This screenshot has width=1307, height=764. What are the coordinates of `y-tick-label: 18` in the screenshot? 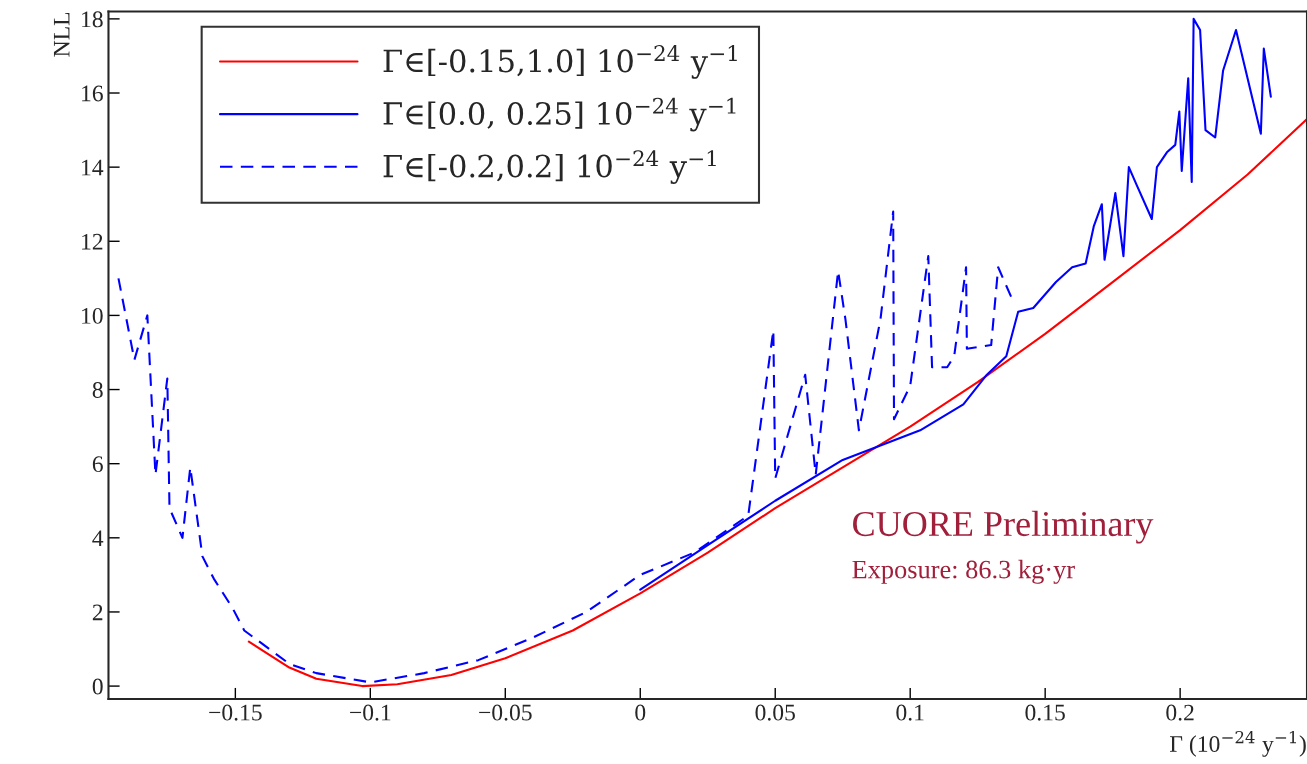 It's located at (92, 19).